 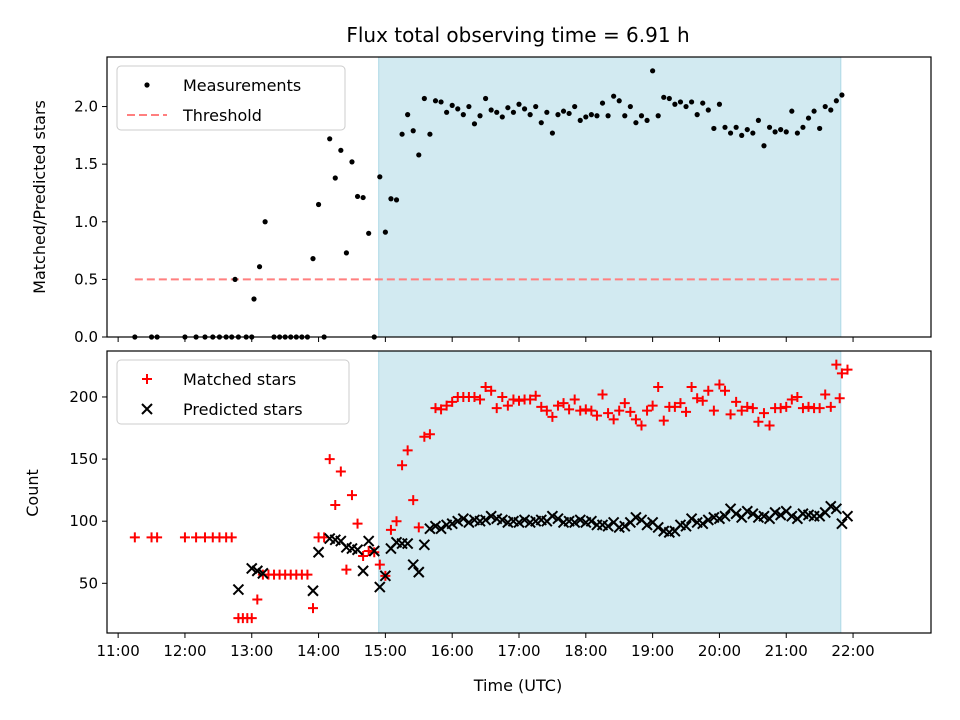 What do you see at coordinates (32, 493) in the screenshot?
I see `bottom-ylabel: Count` at bounding box center [32, 493].